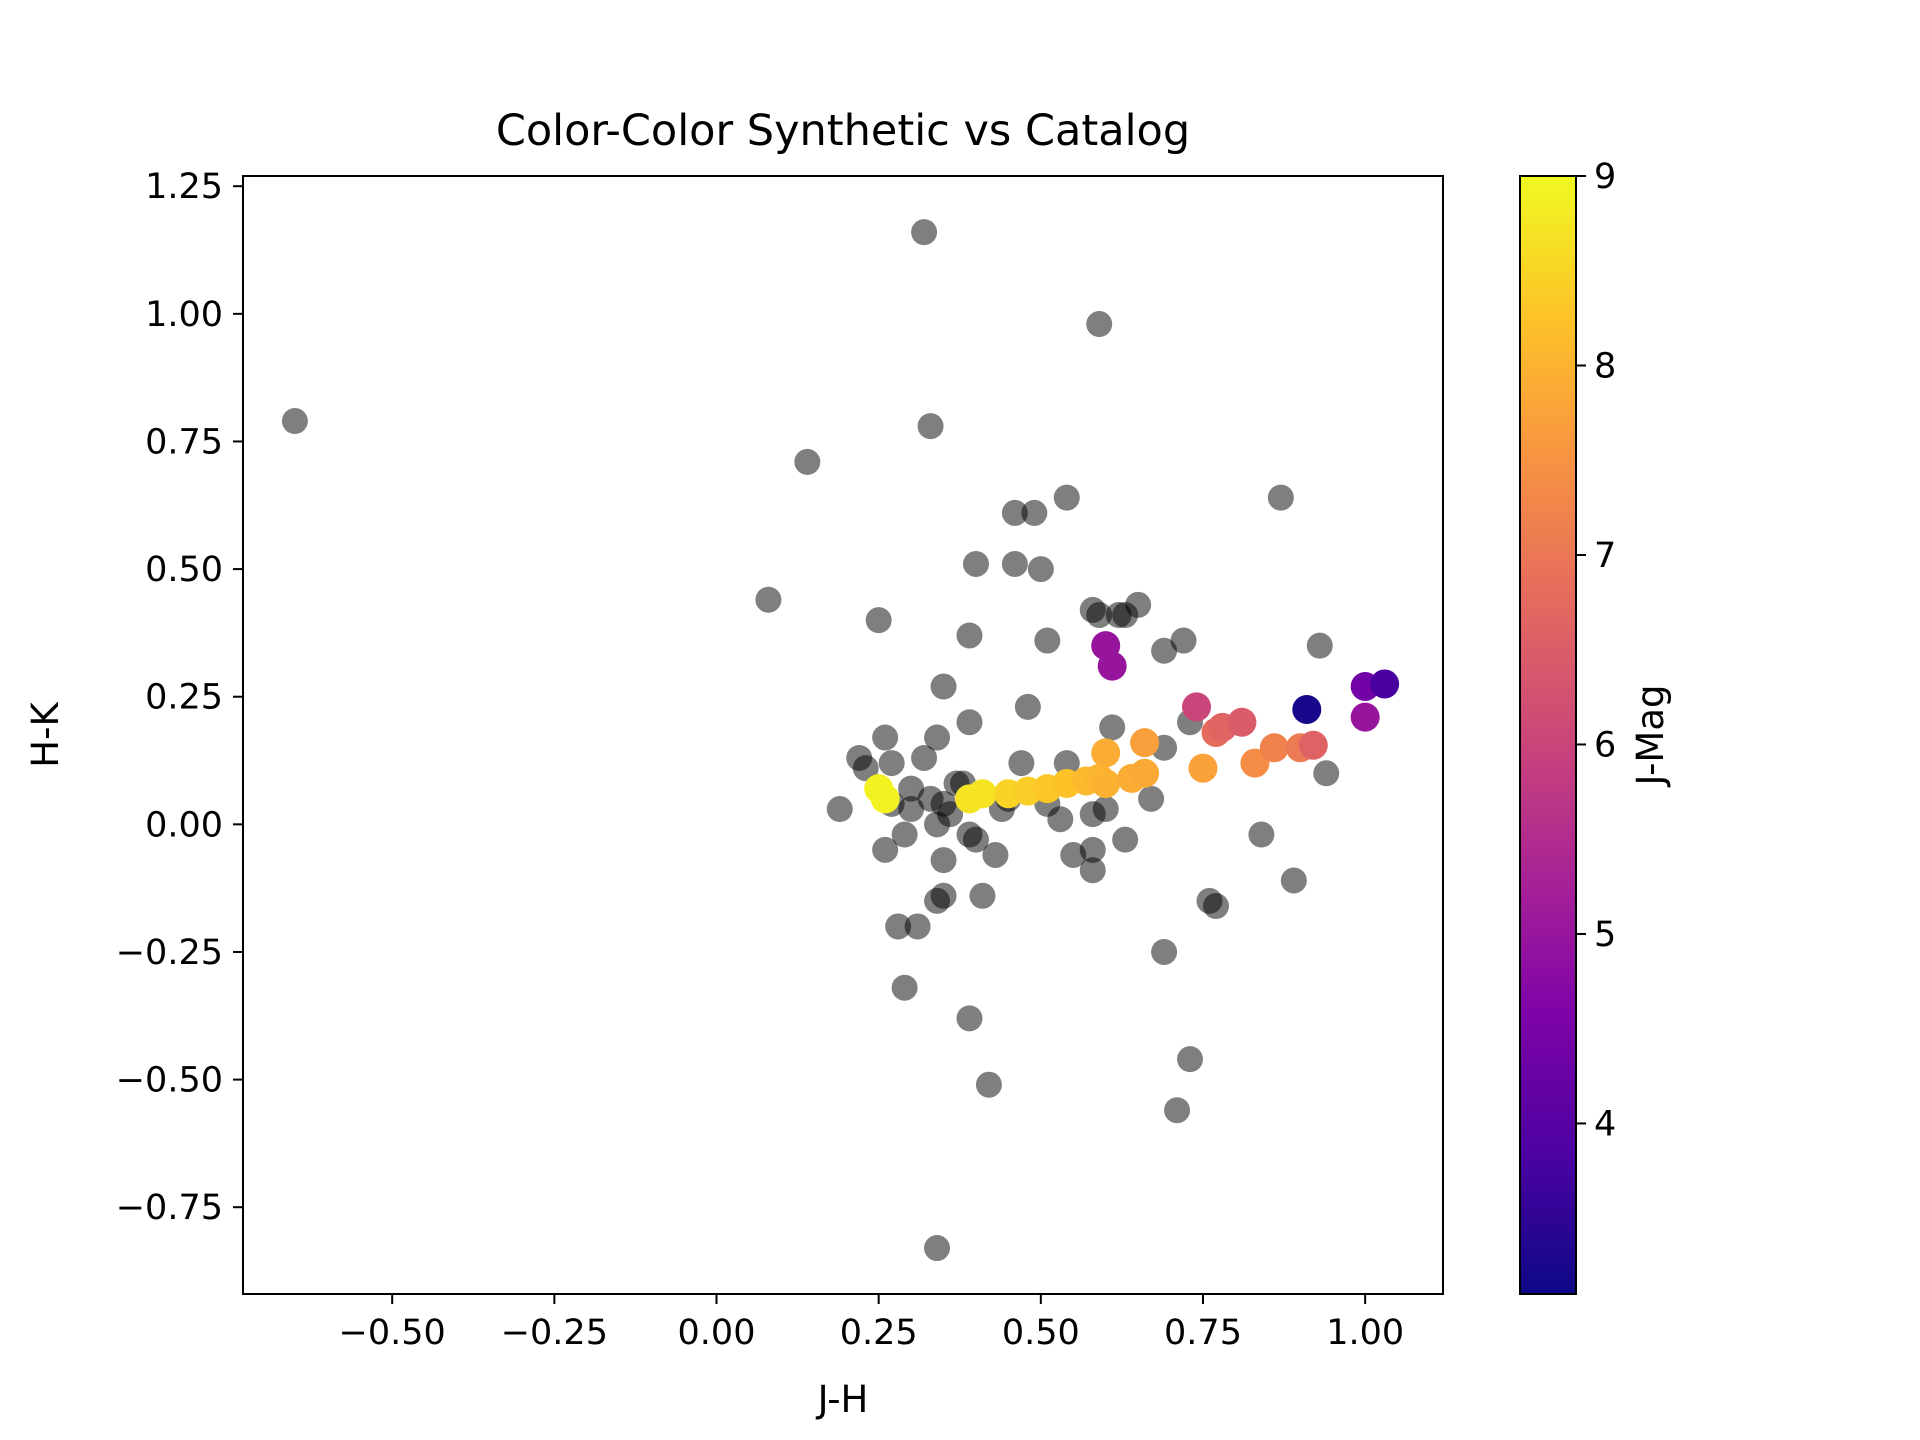 This screenshot has width=1920, height=1440. Describe the element at coordinates (392, 1333) in the screenshot. I see `x-tick-label: −0.50` at that location.